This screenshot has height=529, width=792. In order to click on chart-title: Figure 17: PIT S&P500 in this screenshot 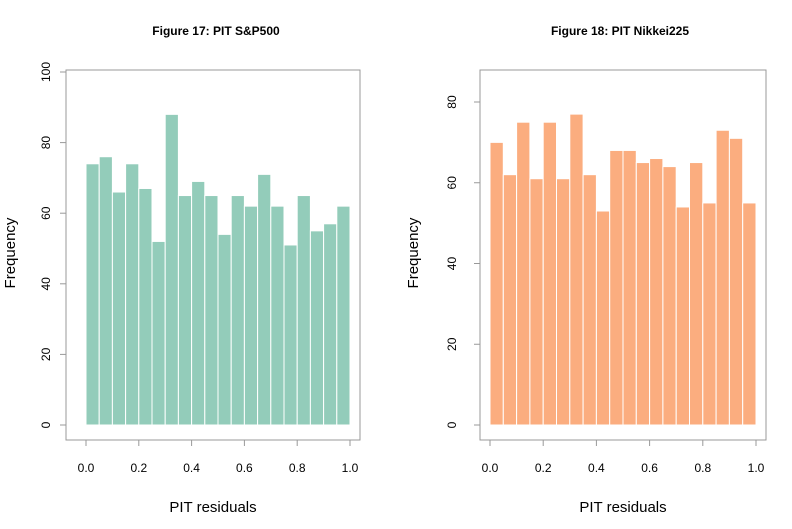, I will do `click(216, 31)`.